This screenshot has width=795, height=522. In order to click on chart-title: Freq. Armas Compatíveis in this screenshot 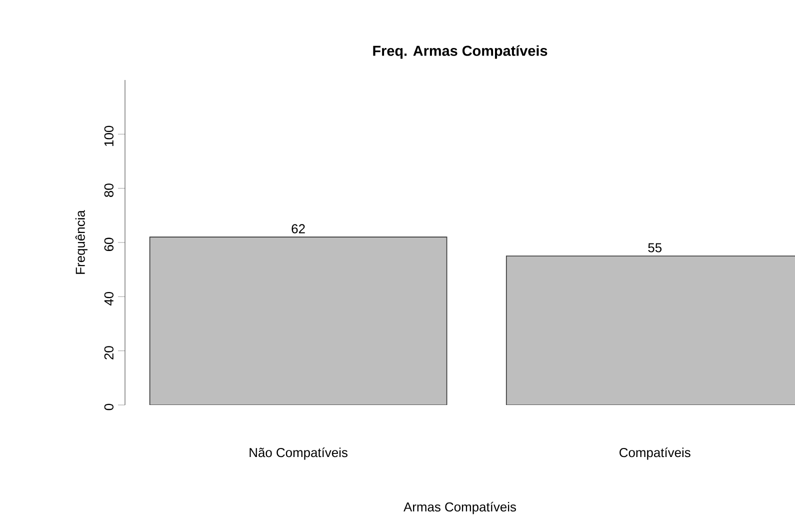, I will do `click(460, 52)`.